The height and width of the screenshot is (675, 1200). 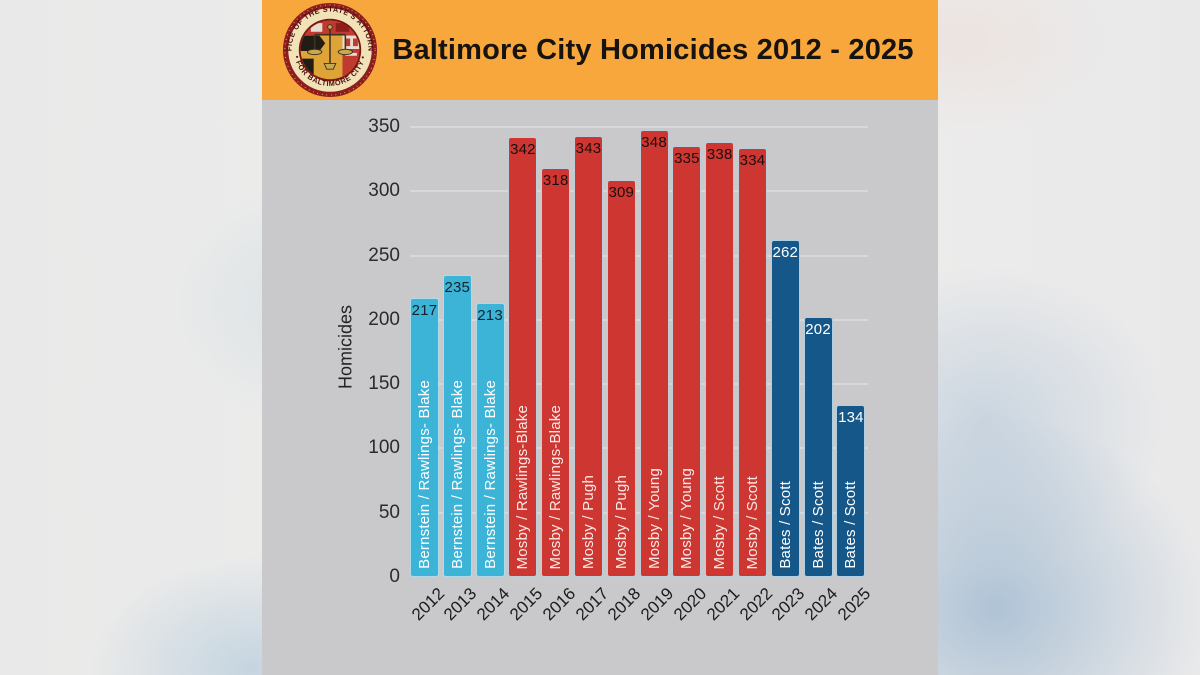 I want to click on bar-2020: 335 Mosby / Young, so click(x=687, y=361).